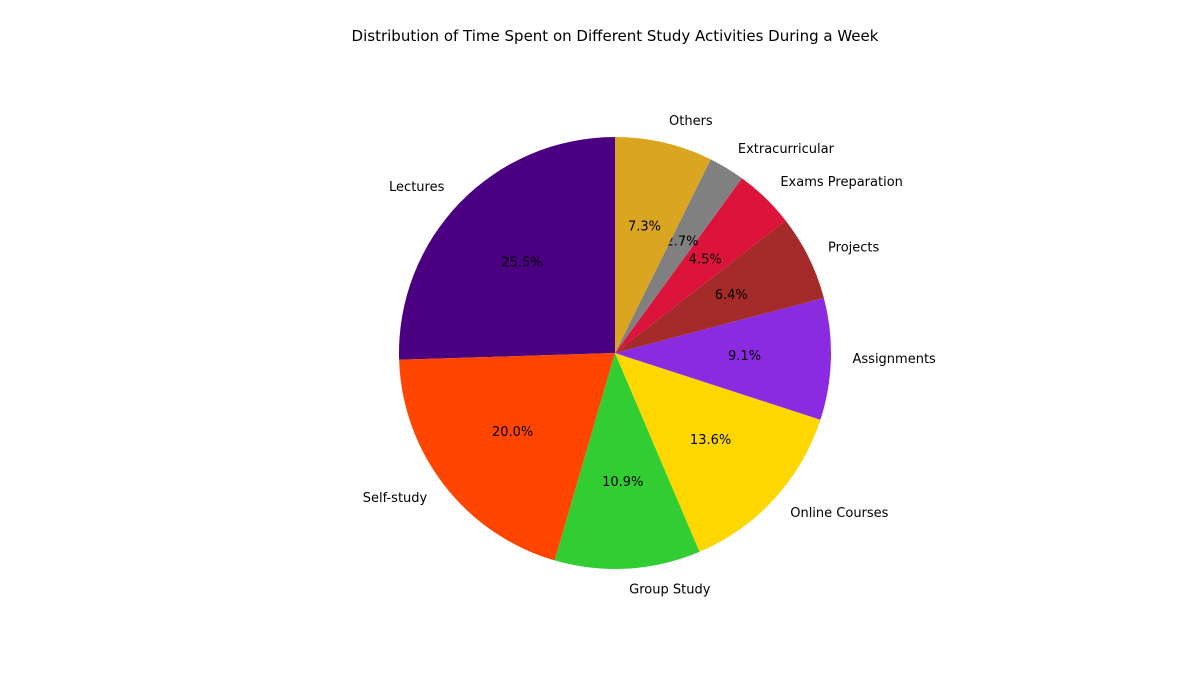  Describe the element at coordinates (718, 452) in the screenshot. I see `pie-slice-online-courses` at that location.